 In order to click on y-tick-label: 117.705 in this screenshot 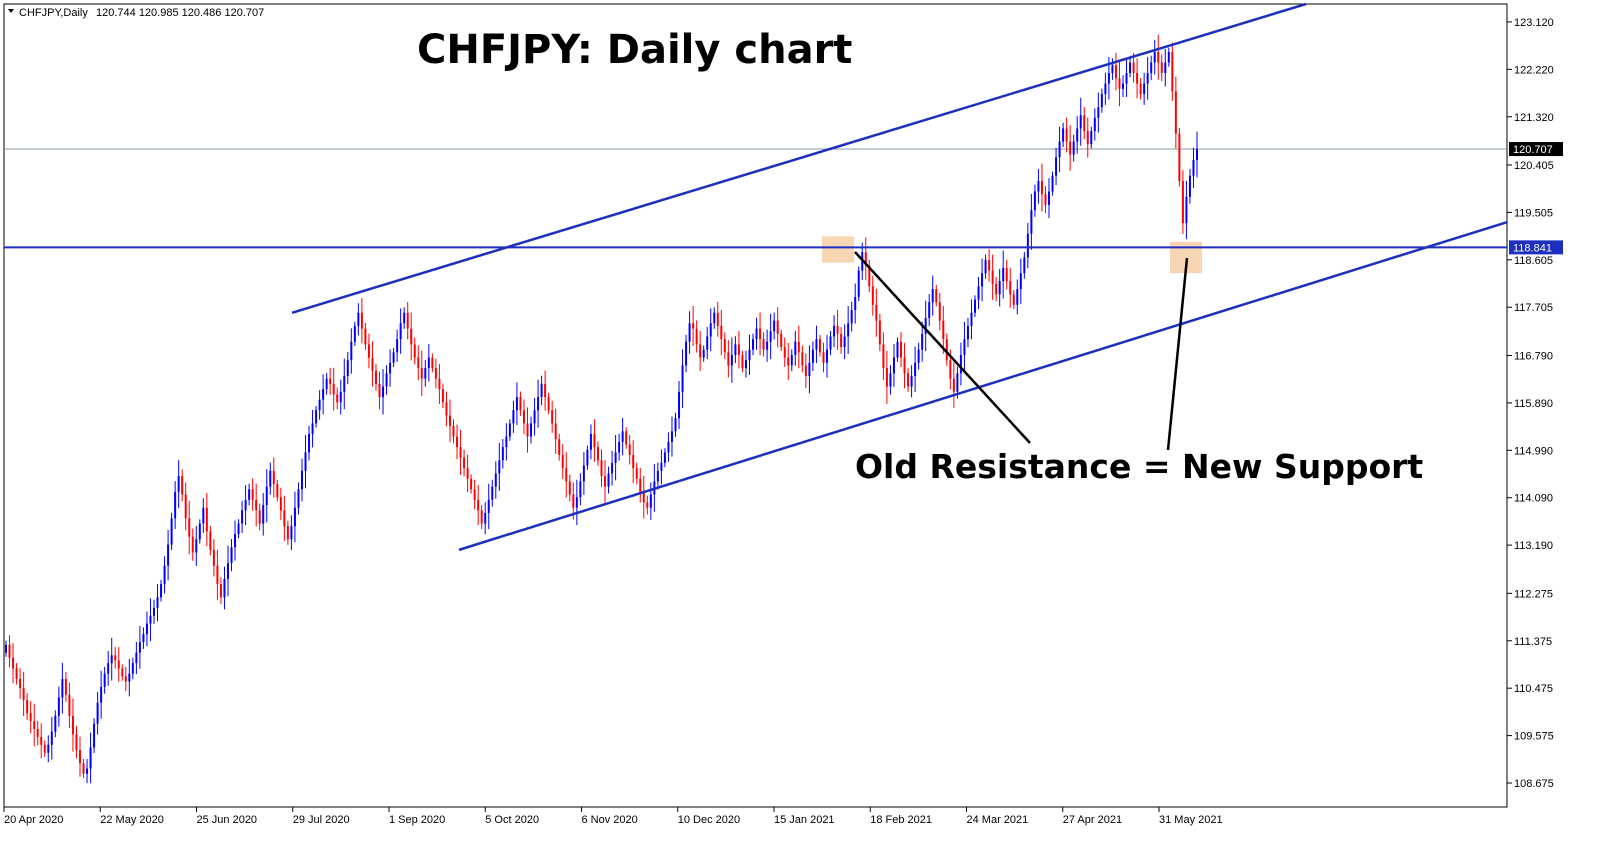, I will do `click(1533, 308)`.